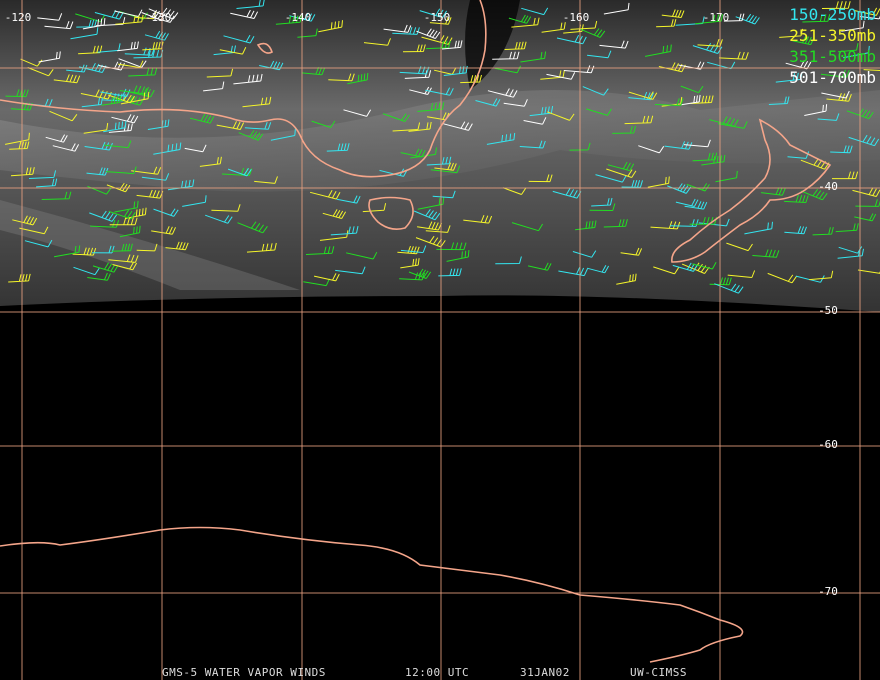  Describe the element at coordinates (658, 672) in the screenshot. I see `footer-text: UW-CIMSS` at that location.